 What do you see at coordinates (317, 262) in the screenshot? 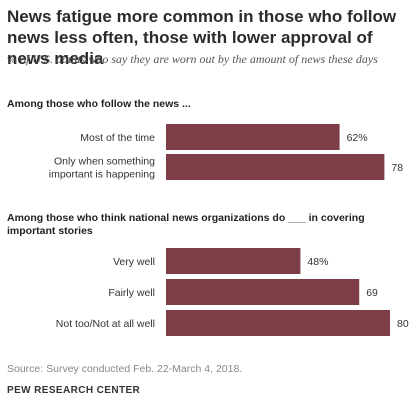
I see `value-label-2-1: 48%` at bounding box center [317, 262].